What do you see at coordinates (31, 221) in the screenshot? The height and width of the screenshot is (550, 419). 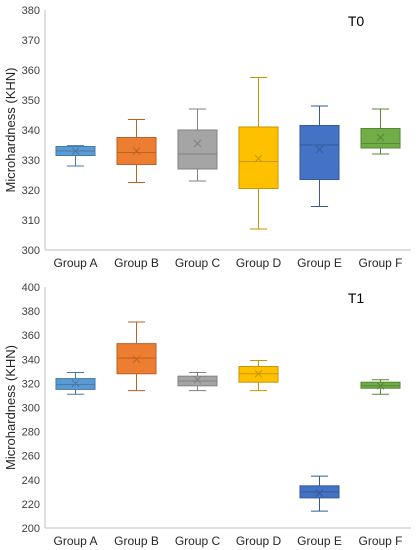 I see `y-tick-label: 310` at bounding box center [31, 221].